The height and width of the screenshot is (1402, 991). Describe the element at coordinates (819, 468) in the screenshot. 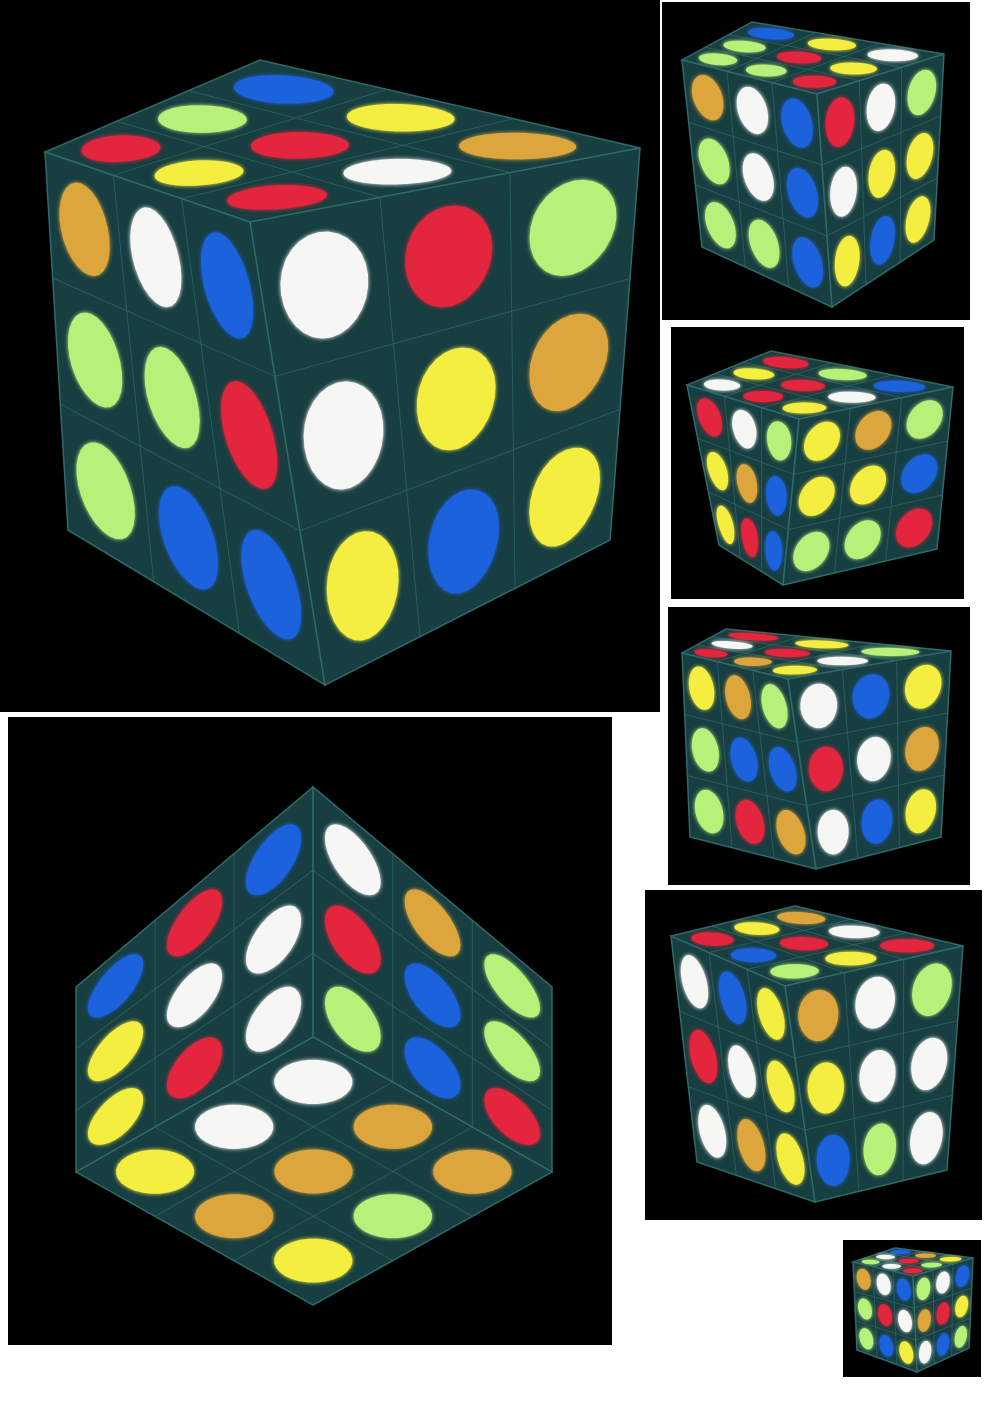

I see `small-cube-view-2-svg` at that location.